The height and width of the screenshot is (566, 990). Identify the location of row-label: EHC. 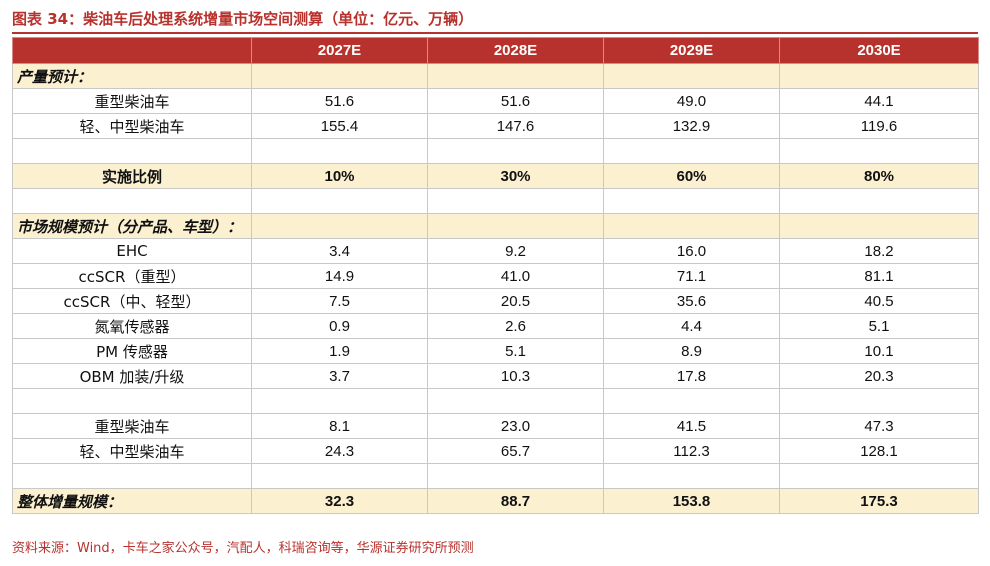
(132, 251).